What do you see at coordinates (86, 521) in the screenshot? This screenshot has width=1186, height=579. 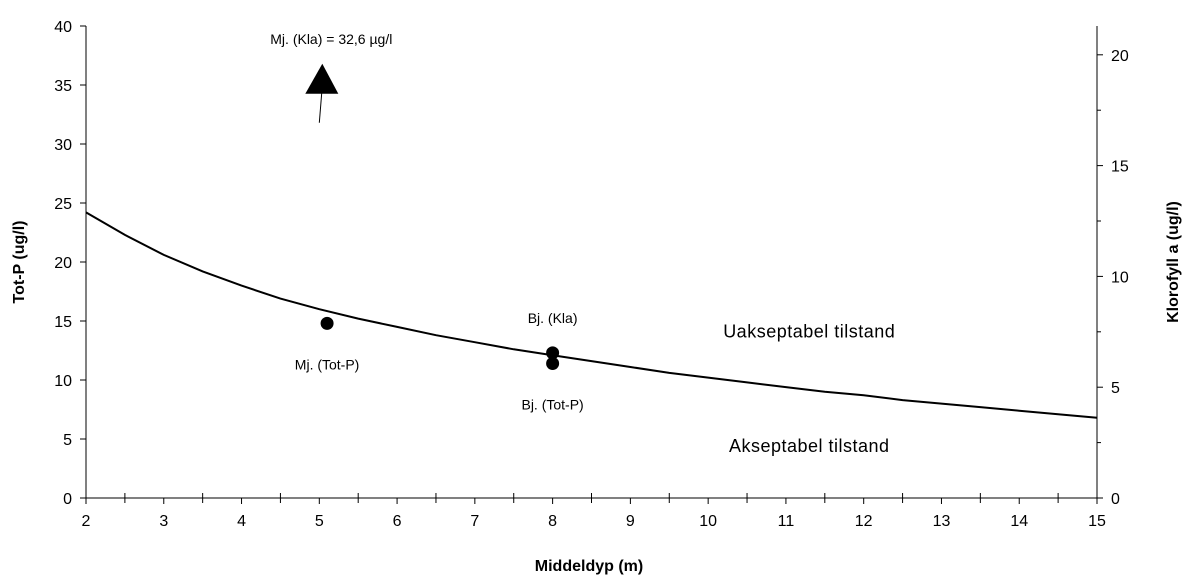 I see `x-tick-label: 2` at bounding box center [86, 521].